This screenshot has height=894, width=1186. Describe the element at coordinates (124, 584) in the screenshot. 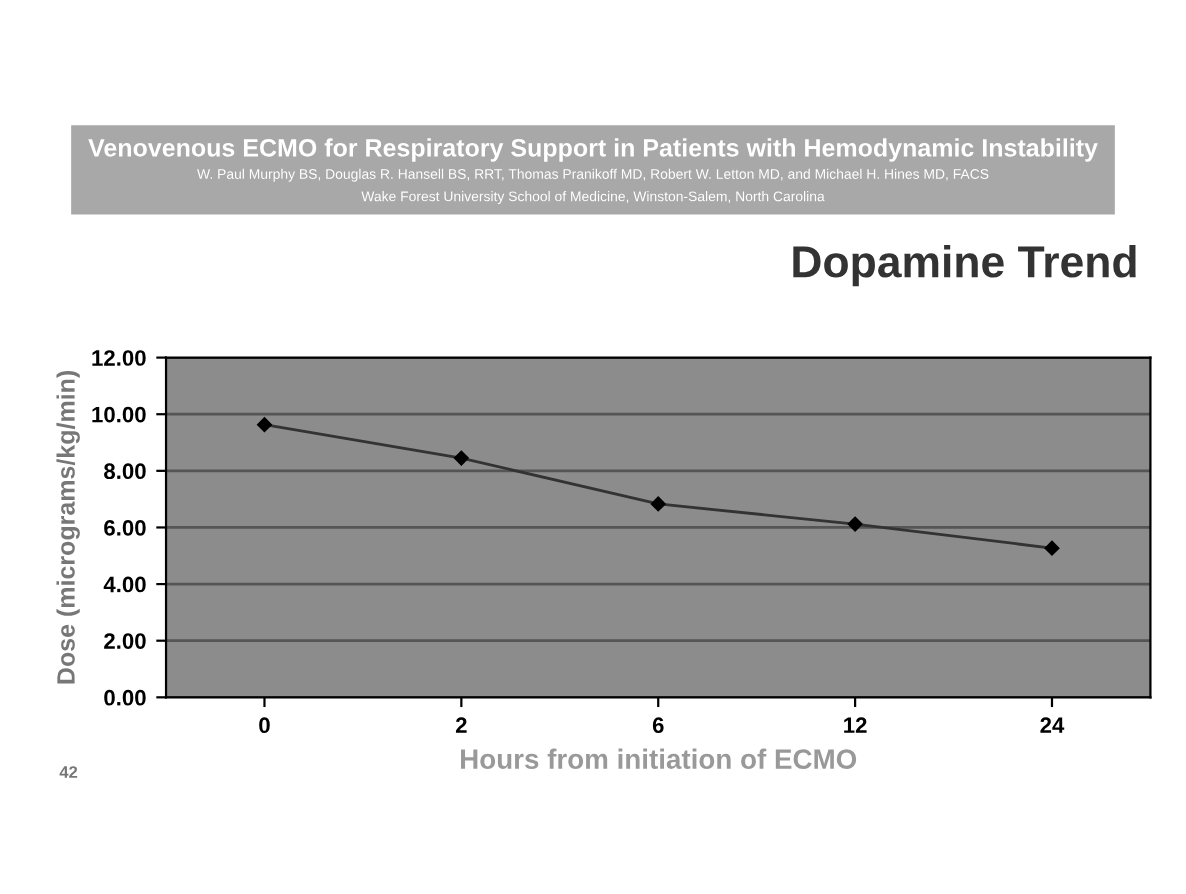

I see `y-tick-label: 4.00` at that location.